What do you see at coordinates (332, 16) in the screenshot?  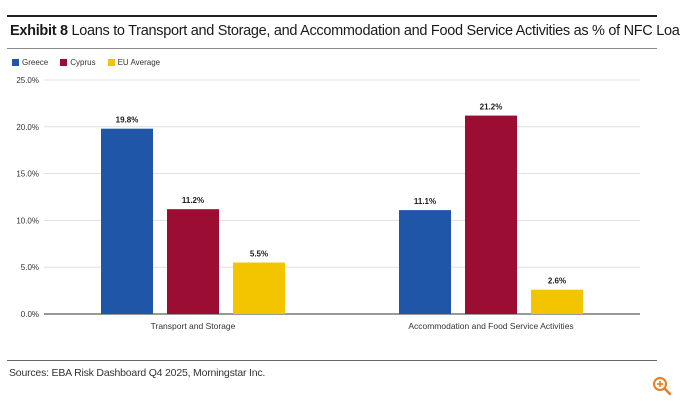 I see `top-rule` at bounding box center [332, 16].